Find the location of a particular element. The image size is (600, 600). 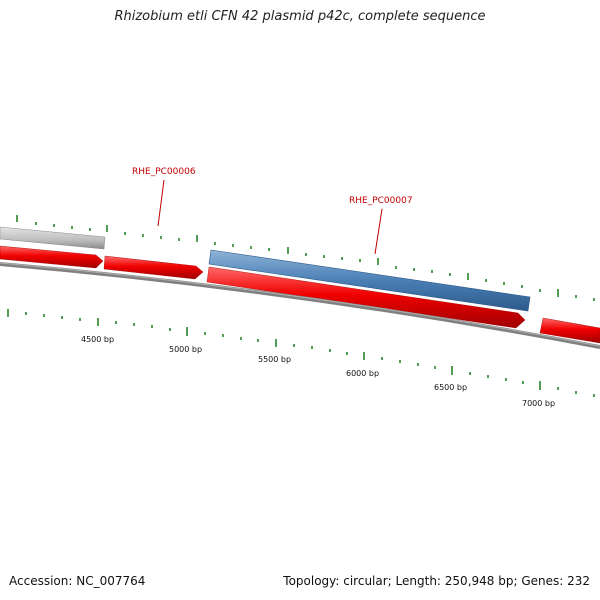

cds-arrow-rhe-pc00006 is located at coordinates (153, 267).